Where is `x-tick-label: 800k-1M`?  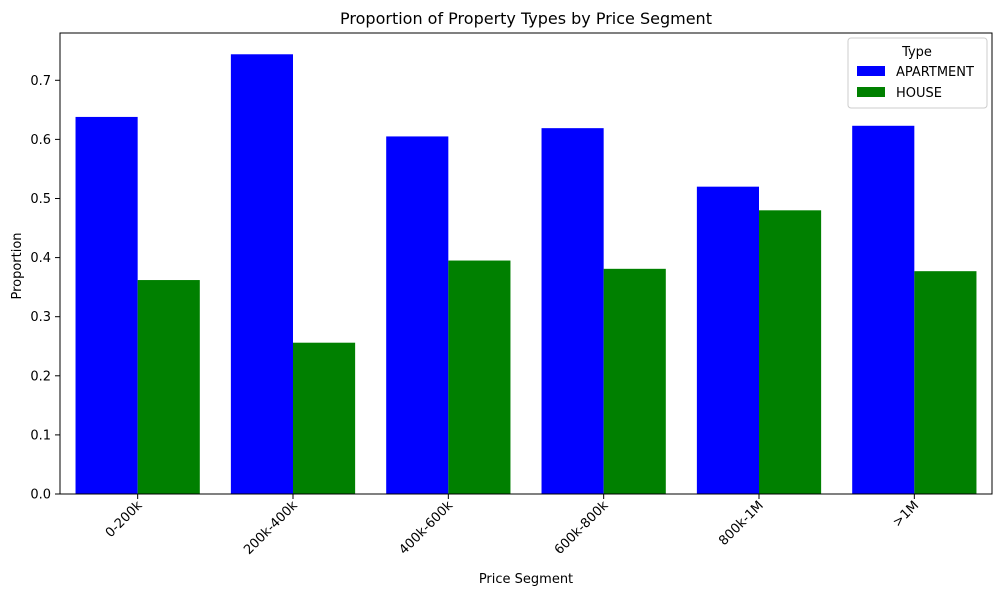 x-tick-label: 800k-1M is located at coordinates (741, 523).